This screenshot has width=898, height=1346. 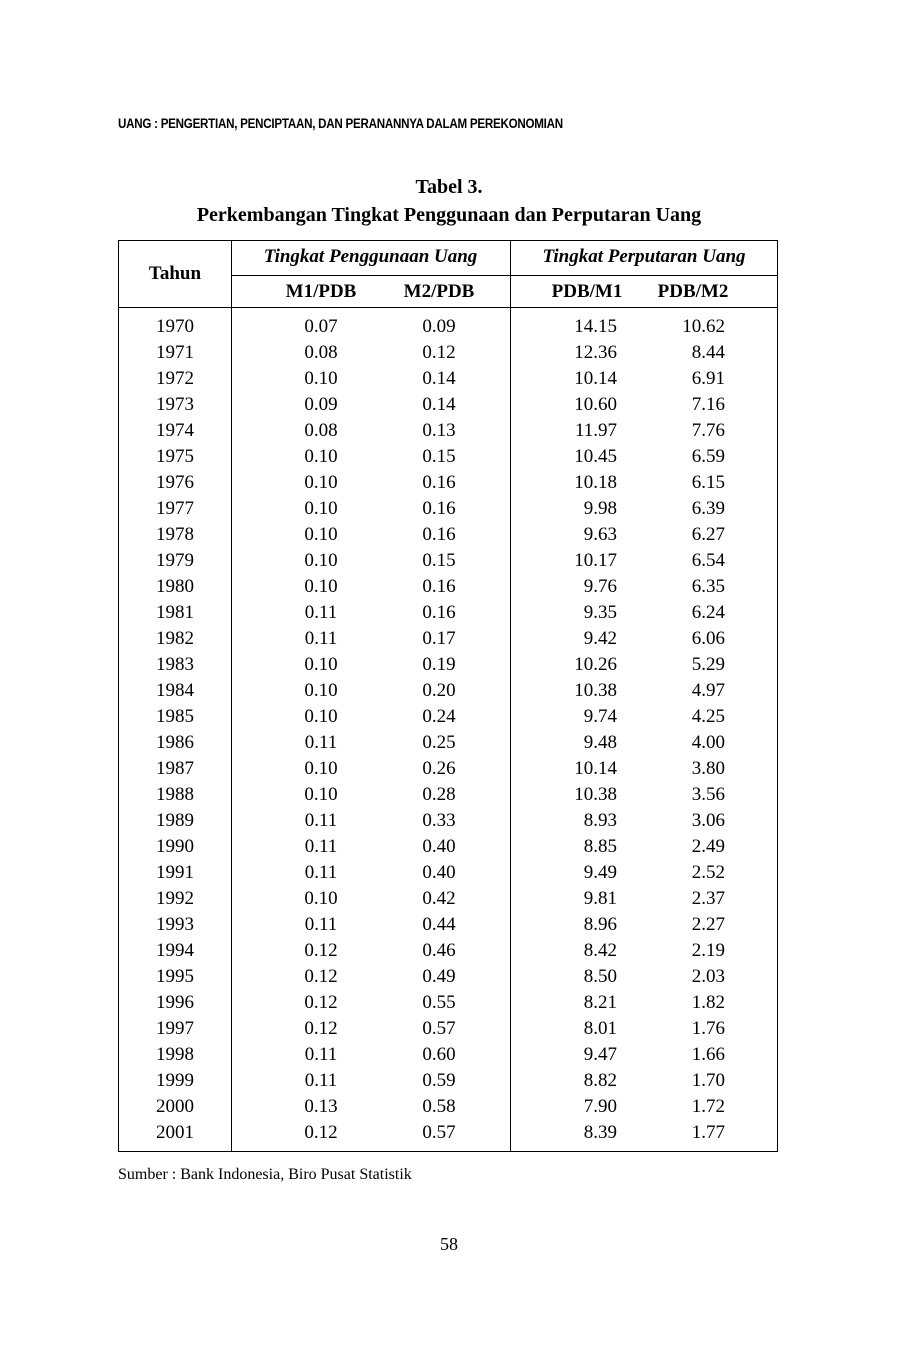 What do you see at coordinates (439, 742) in the screenshot?
I see `cell-m2pdb: 0.25` at bounding box center [439, 742].